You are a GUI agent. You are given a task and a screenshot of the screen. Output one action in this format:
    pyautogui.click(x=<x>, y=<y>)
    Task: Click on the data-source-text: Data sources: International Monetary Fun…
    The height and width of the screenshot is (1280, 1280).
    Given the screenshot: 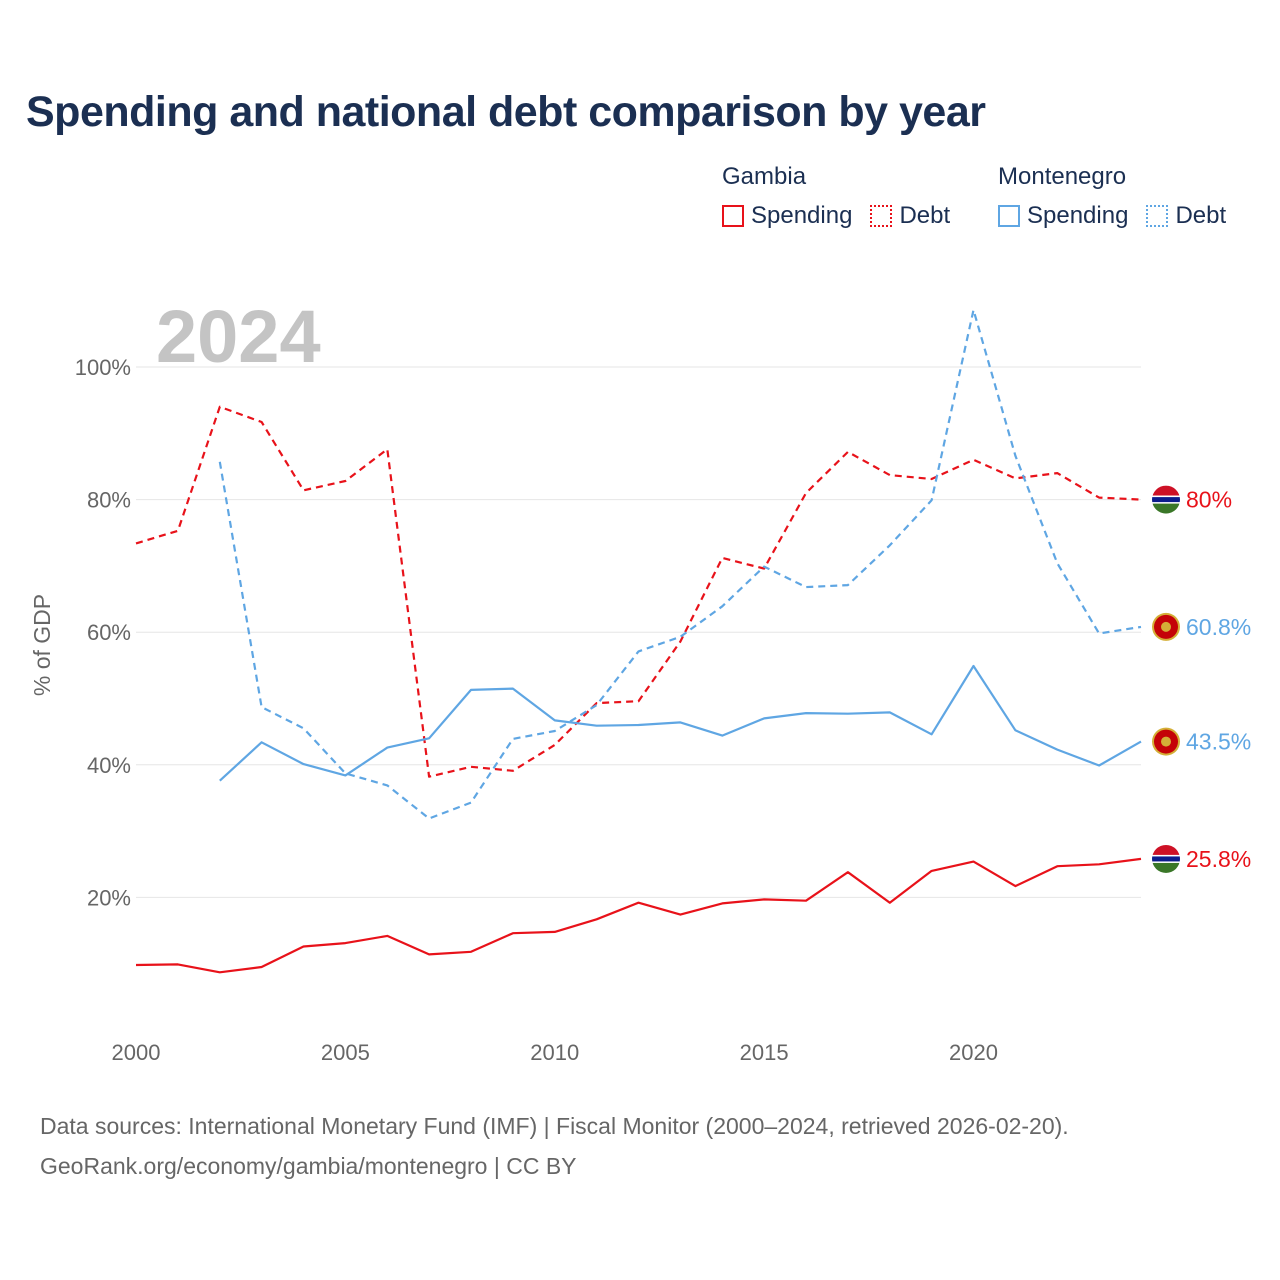 What is the action you would take?
    pyautogui.click(x=554, y=1126)
    